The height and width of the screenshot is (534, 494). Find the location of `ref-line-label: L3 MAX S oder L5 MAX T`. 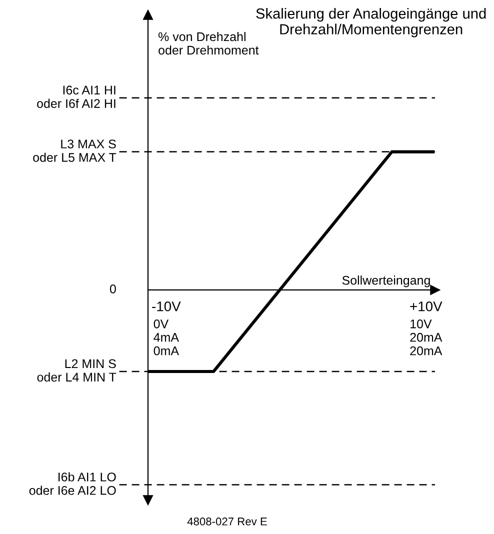

ref-line-label: L3 MAX S oder L5 MAX T is located at coordinates (74, 151).